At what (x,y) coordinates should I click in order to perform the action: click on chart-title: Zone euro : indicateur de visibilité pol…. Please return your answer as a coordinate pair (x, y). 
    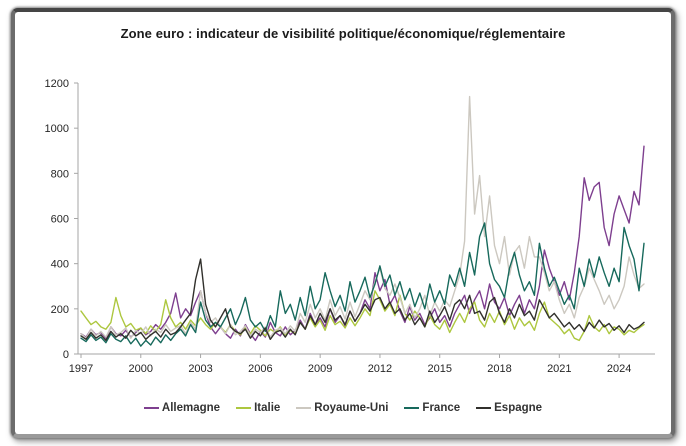
    Looking at the image, I should click on (343, 33).